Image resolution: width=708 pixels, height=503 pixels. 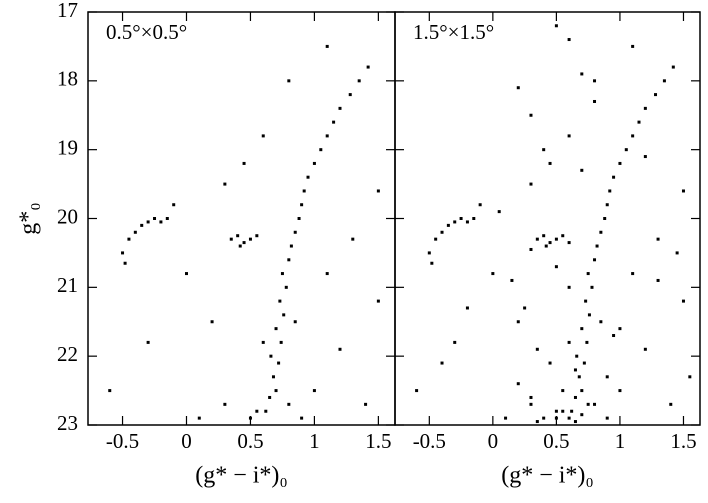 I want to click on panel-annotation: 1.5°×1.5°, so click(x=453, y=32).